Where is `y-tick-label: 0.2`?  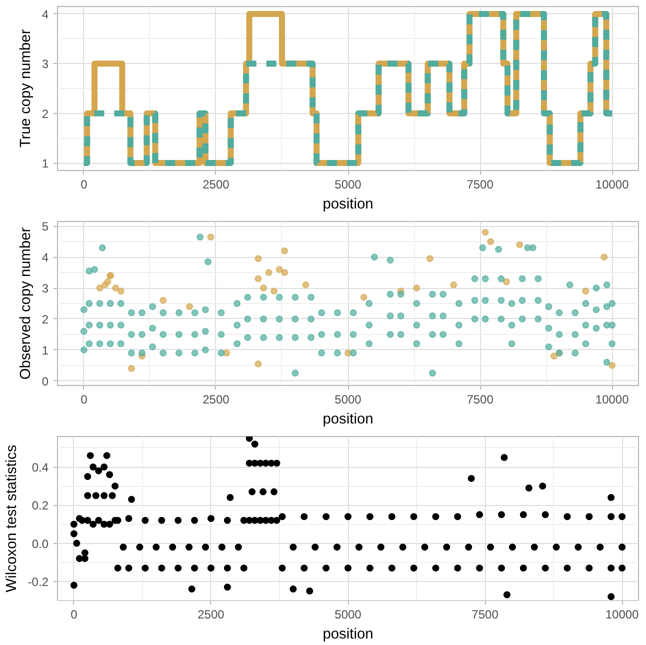
y-tick-label: 0.2 is located at coordinates (40, 505).